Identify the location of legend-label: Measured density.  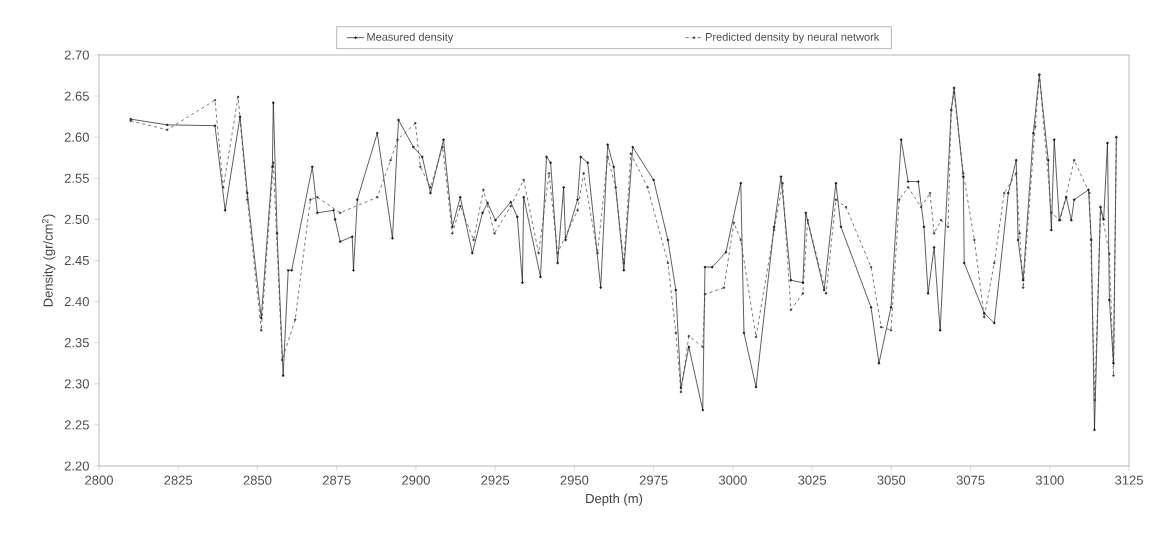
(410, 37).